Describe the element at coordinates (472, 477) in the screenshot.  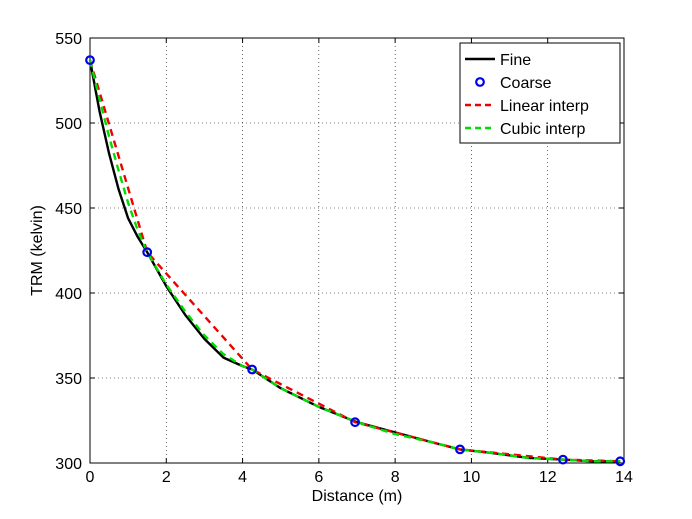
I see `x-tick-label: 10` at that location.